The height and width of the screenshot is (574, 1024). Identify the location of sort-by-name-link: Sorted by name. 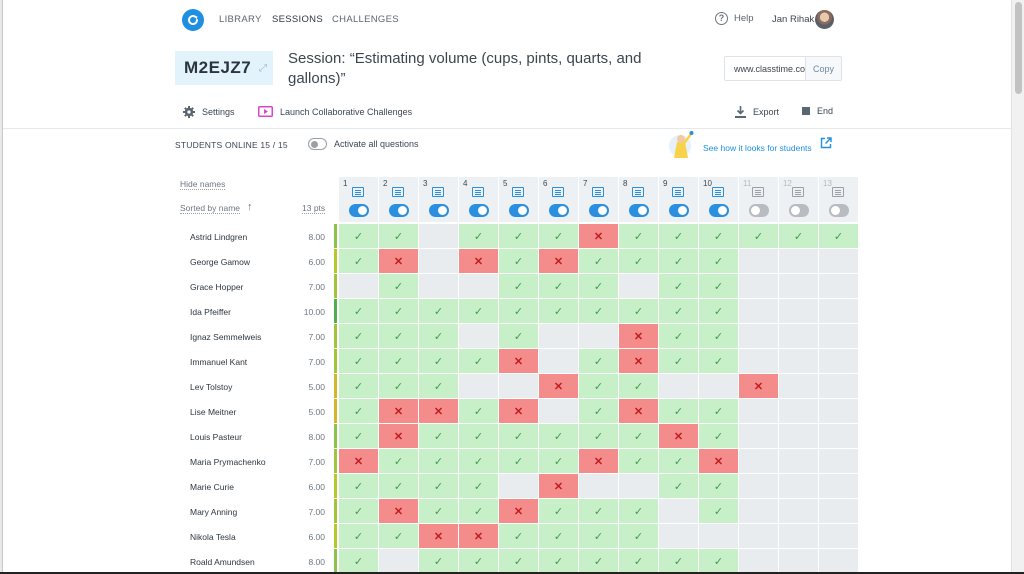
(210, 208).